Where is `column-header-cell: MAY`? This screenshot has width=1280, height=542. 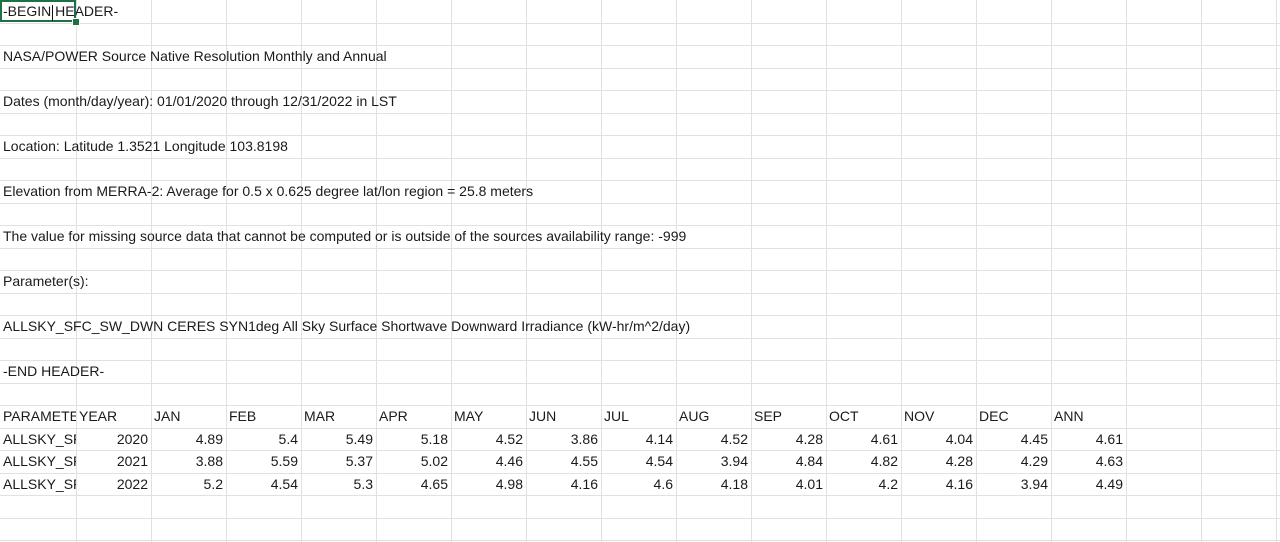 column-header-cell: MAY is located at coordinates (469, 416).